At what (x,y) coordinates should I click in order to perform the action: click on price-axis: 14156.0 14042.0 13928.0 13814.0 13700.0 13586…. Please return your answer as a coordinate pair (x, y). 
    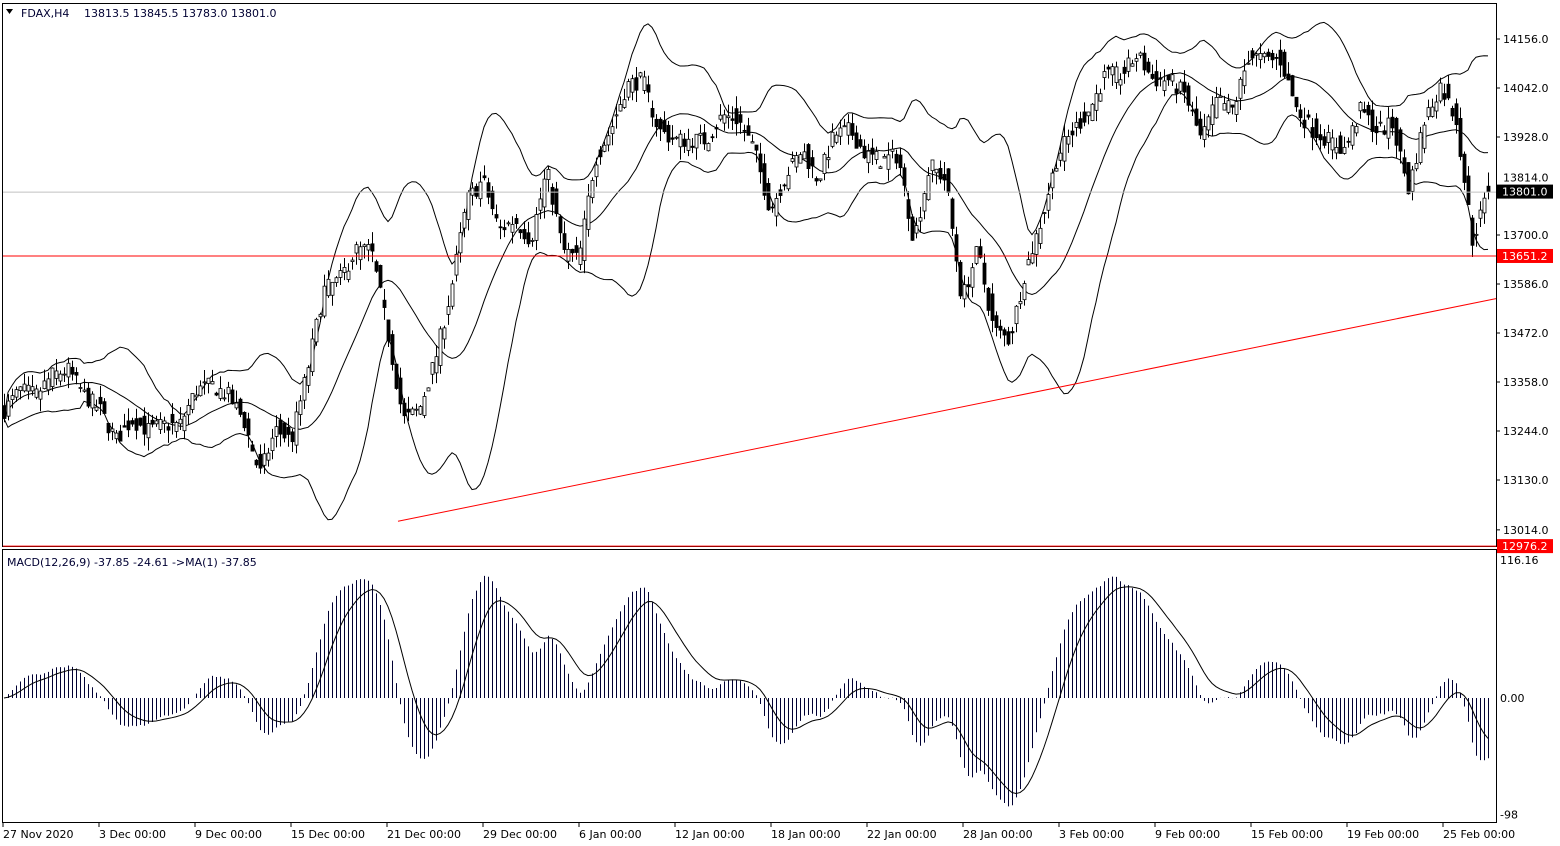
    Looking at the image, I should click on (1524, 285).